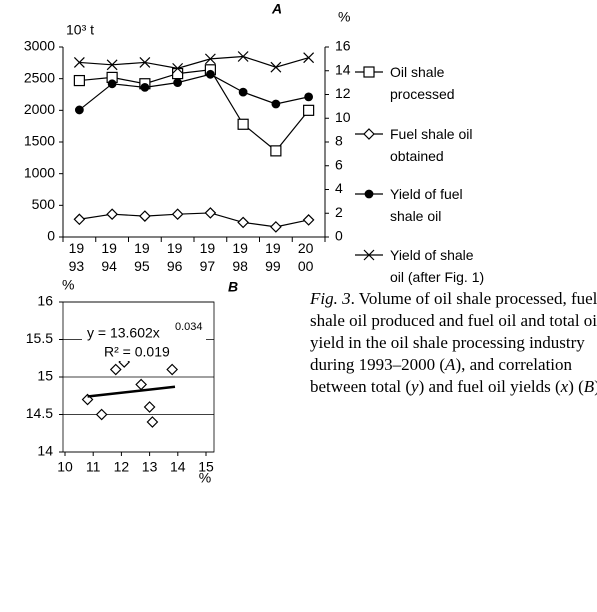 Image resolution: width=597 pixels, height=612 pixels. Describe the element at coordinates (343, 93) in the screenshot. I see `y2-tick-label: 12` at that location.